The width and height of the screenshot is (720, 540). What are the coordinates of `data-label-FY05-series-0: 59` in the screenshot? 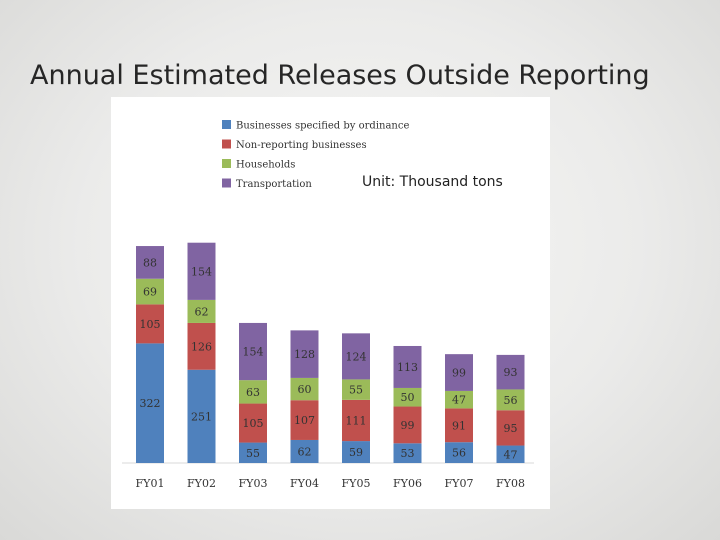 It's located at (356, 452).